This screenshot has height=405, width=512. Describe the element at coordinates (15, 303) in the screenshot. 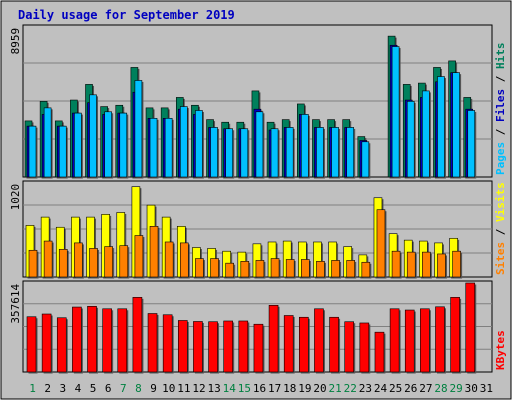

I see `y-max-label: 357614` at that location.